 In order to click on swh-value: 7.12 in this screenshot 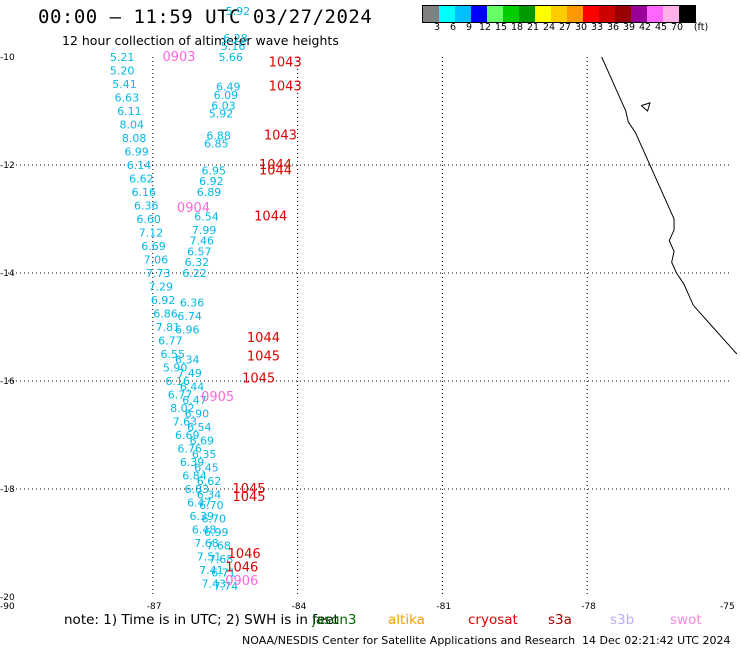, I will do `click(151, 233)`.